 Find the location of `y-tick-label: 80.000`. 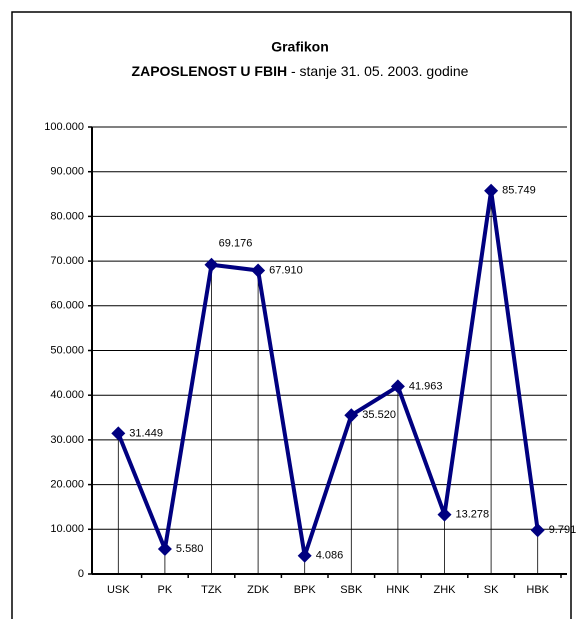

y-tick-label: 80.000 is located at coordinates (67, 216).